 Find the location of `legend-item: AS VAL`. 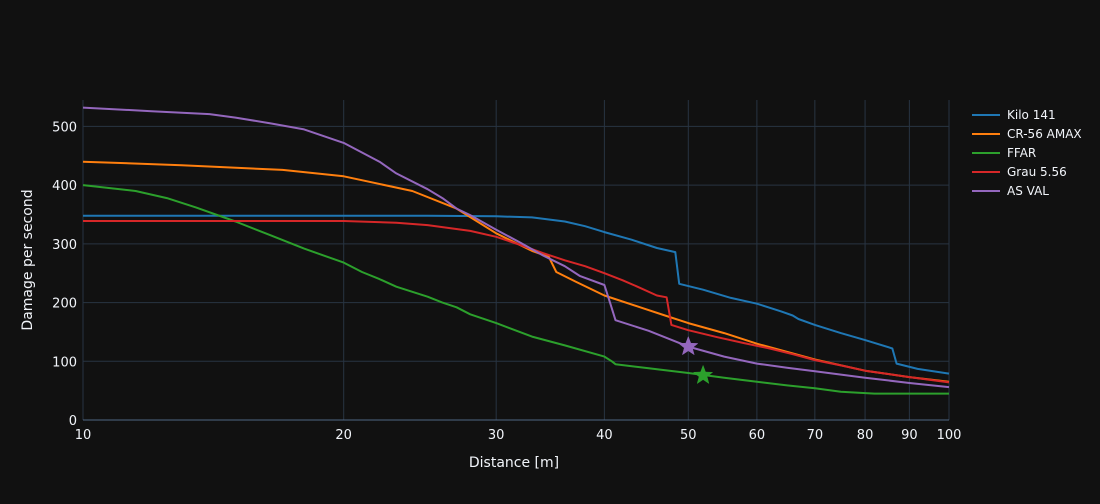

legend-item: AS VAL is located at coordinates (1010, 191).